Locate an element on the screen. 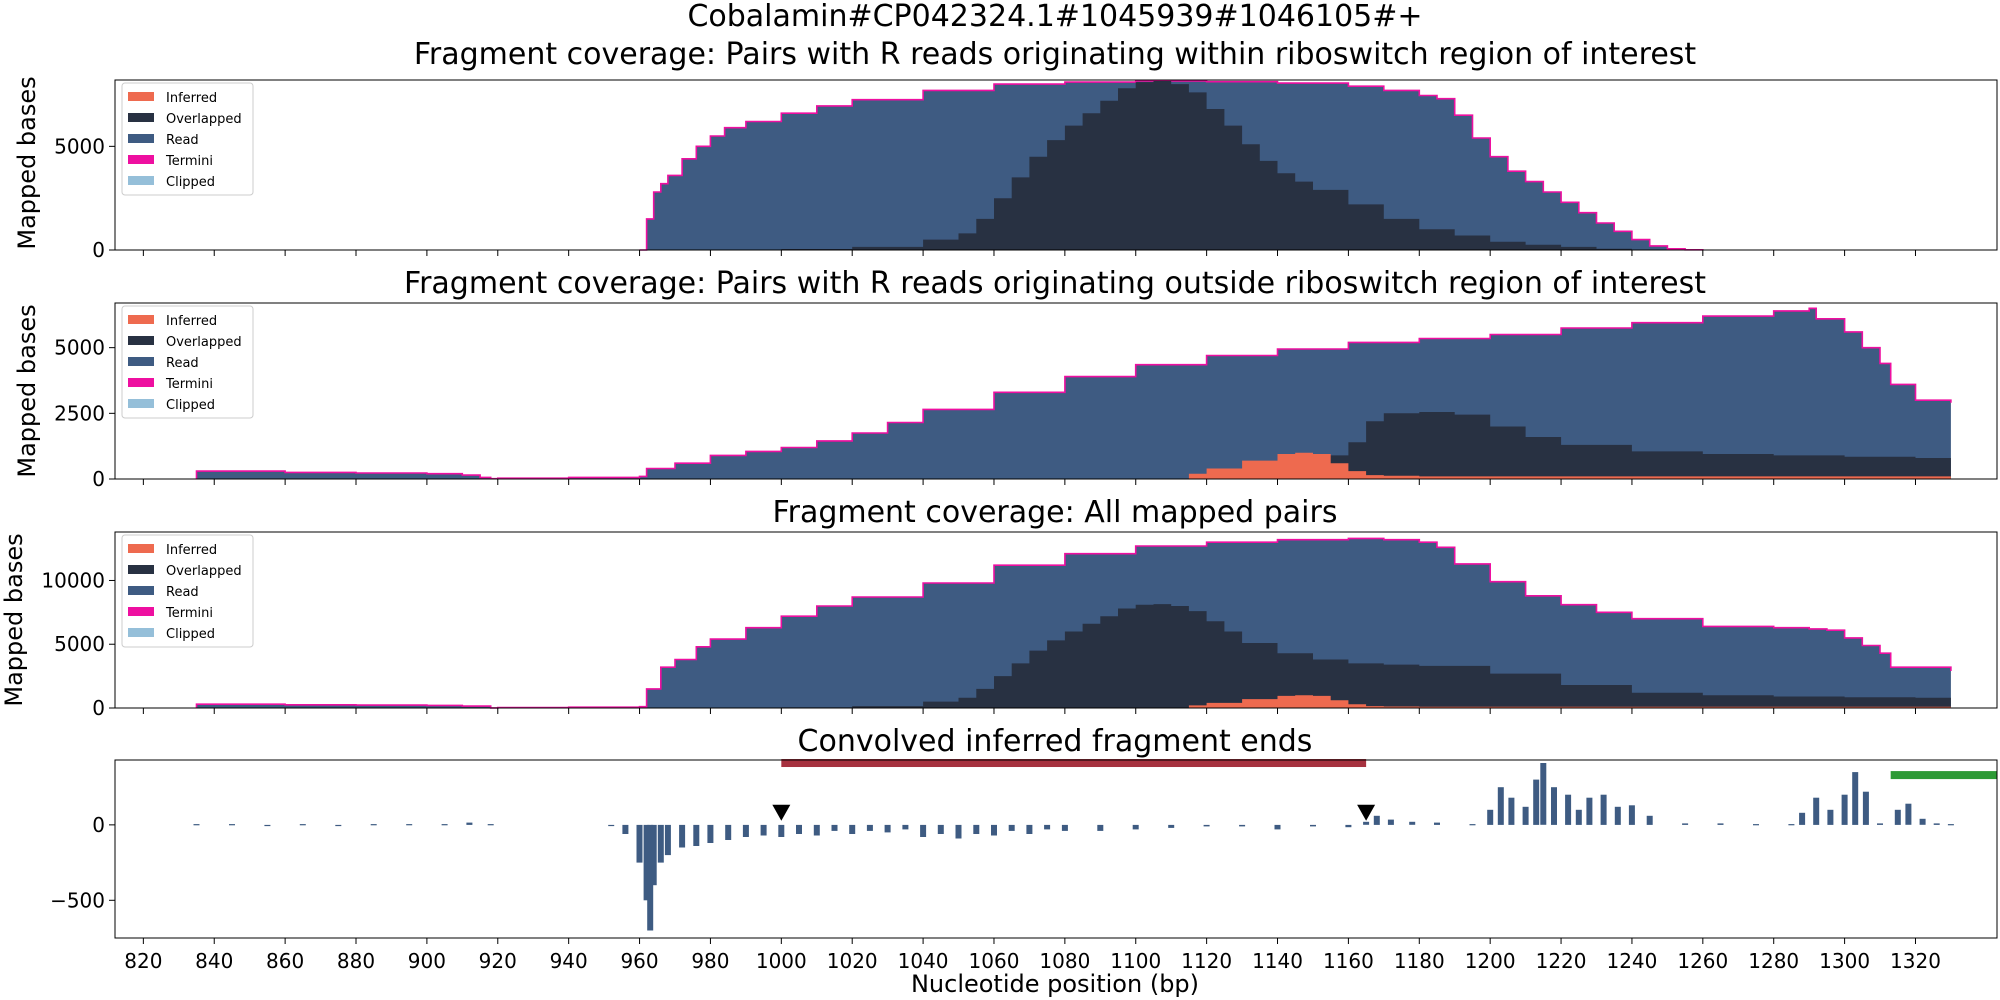  x-tick-label: 1100 is located at coordinates (1135, 961).